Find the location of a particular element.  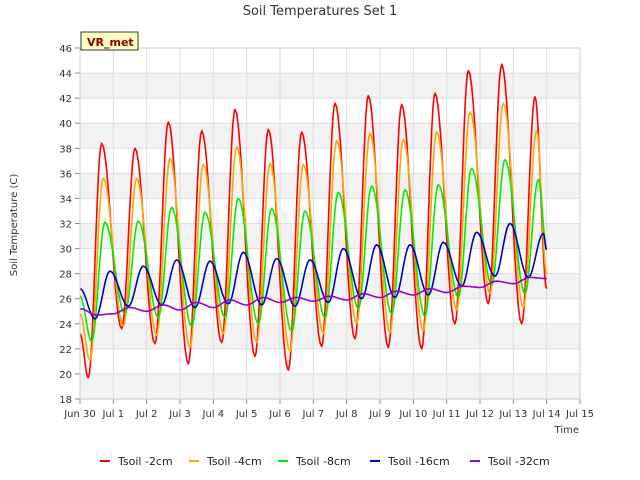

x-tick-label: Jul 5 is located at coordinates (246, 414).